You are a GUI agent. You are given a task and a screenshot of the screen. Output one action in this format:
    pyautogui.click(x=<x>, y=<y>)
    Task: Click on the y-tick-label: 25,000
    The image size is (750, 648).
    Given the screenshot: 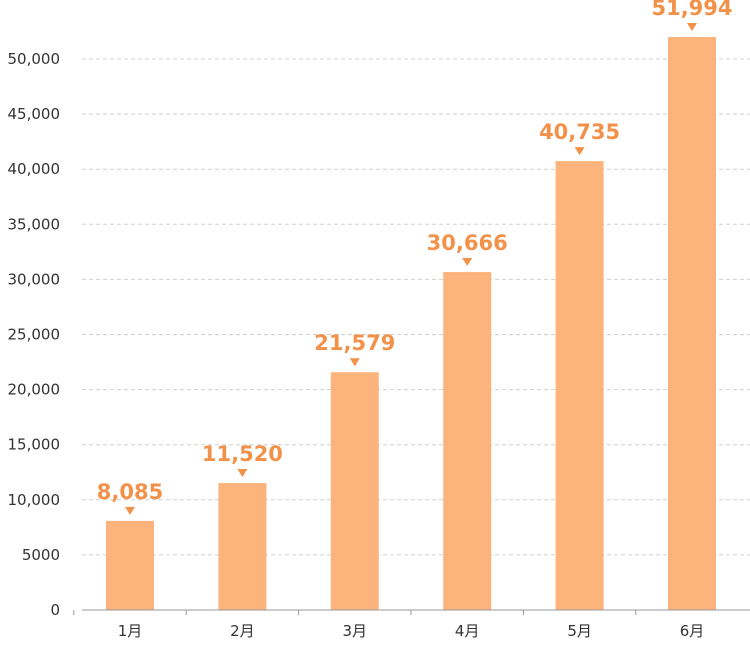 What is the action you would take?
    pyautogui.click(x=34, y=335)
    